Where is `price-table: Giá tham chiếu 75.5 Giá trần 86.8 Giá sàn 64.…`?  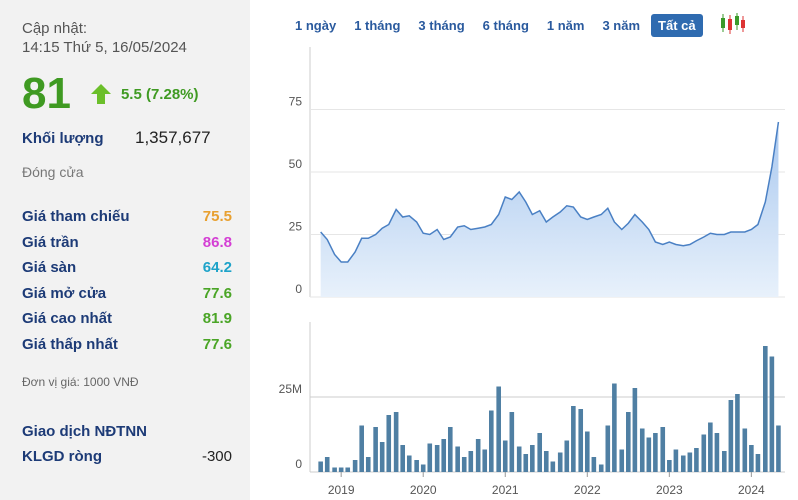 price-table: Giá tham chiếu 75.5 Giá trần 86.8 Giá sàn 64.… is located at coordinates (127, 280).